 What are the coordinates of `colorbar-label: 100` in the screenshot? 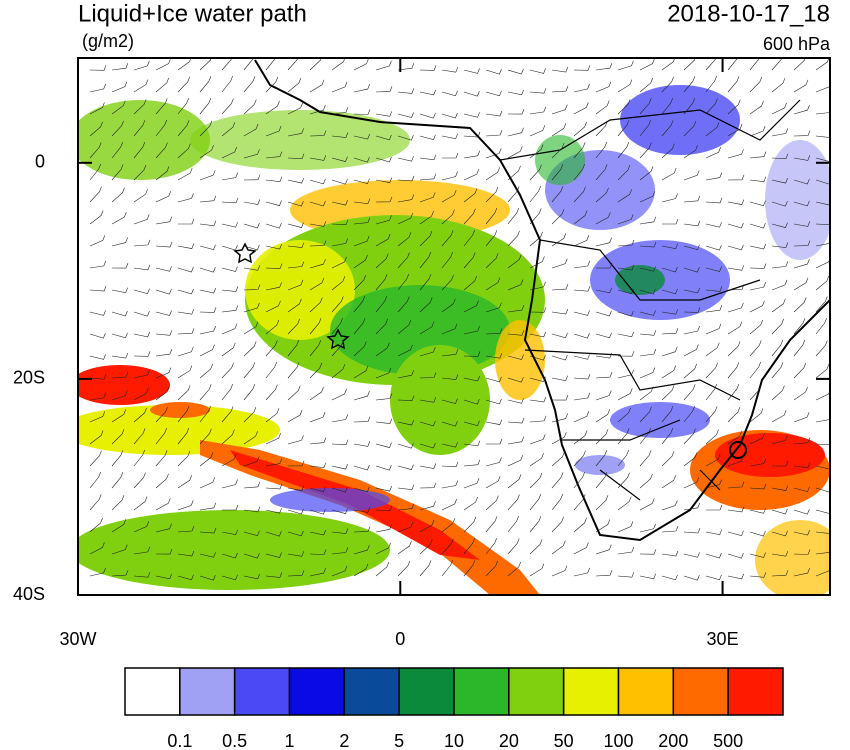 It's located at (618, 740).